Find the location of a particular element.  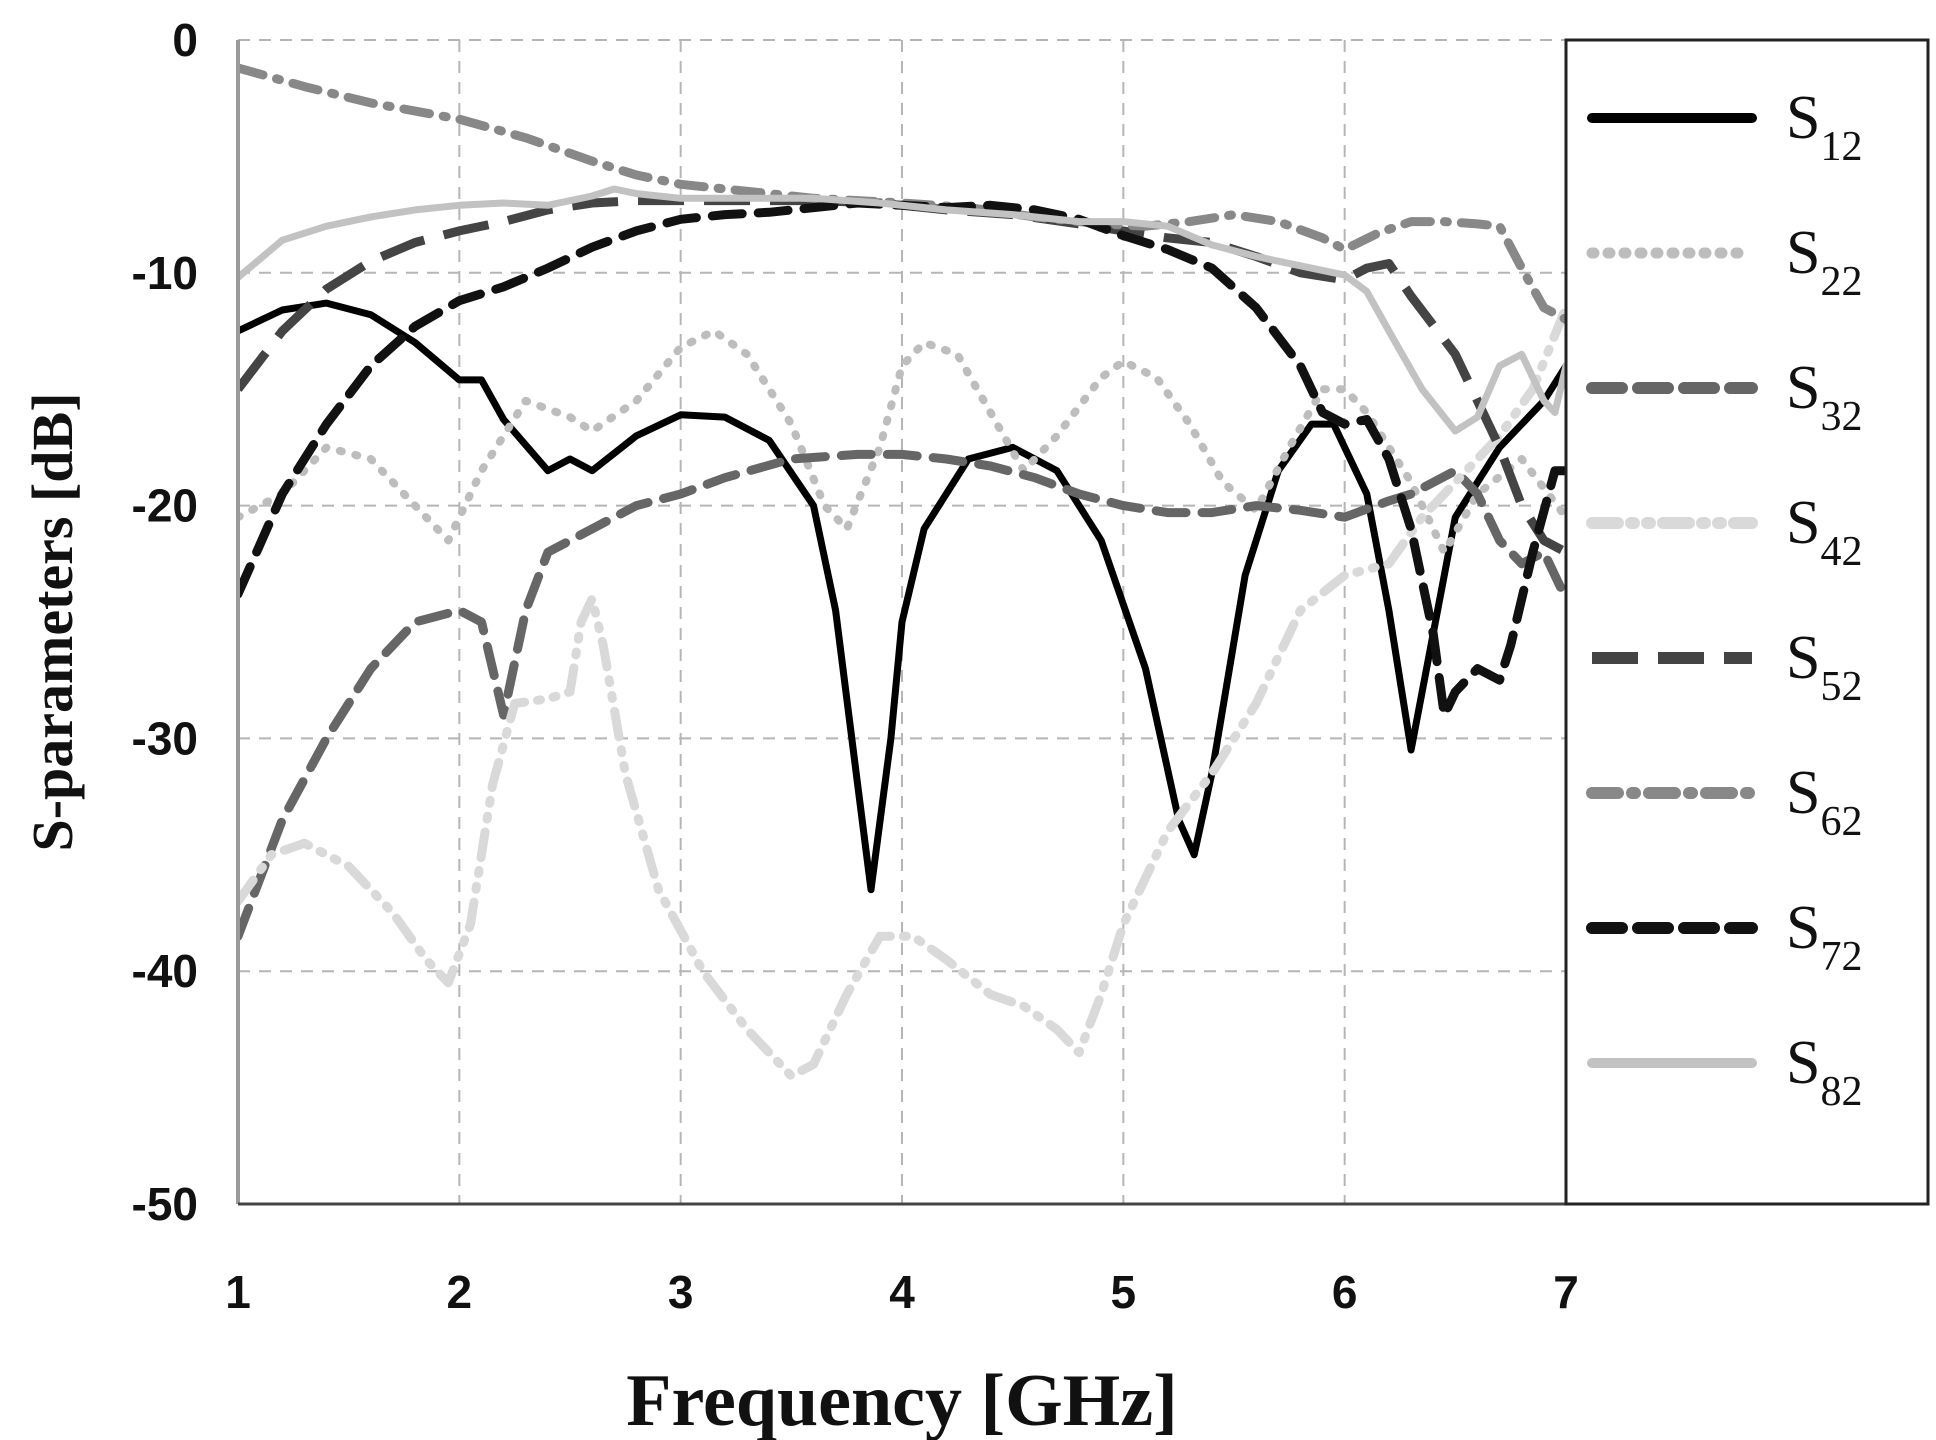

legend-label-s42: S42 is located at coordinates (1824, 532).